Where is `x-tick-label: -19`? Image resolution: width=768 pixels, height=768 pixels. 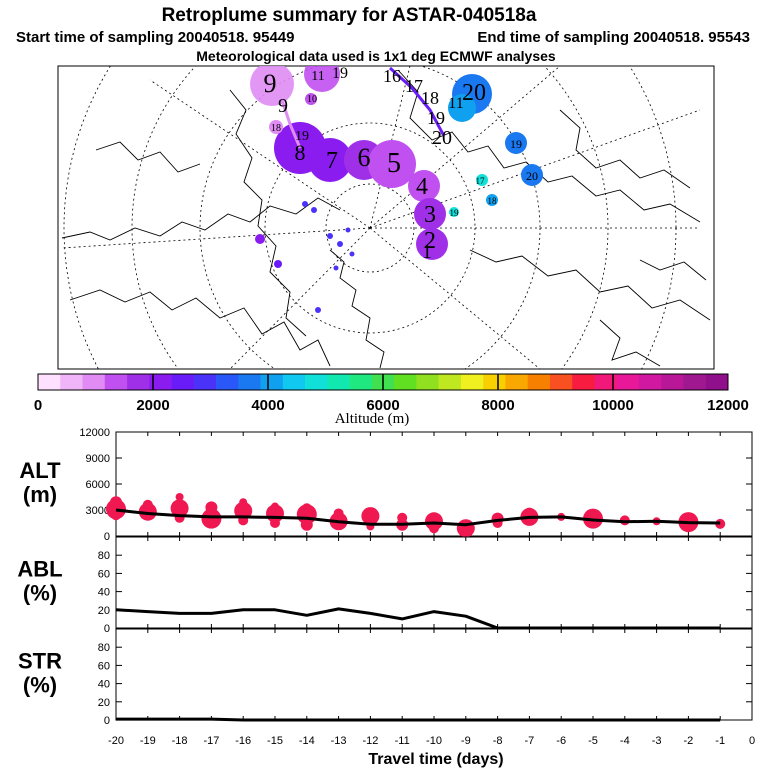 x-tick-label: -19 is located at coordinates (148, 741).